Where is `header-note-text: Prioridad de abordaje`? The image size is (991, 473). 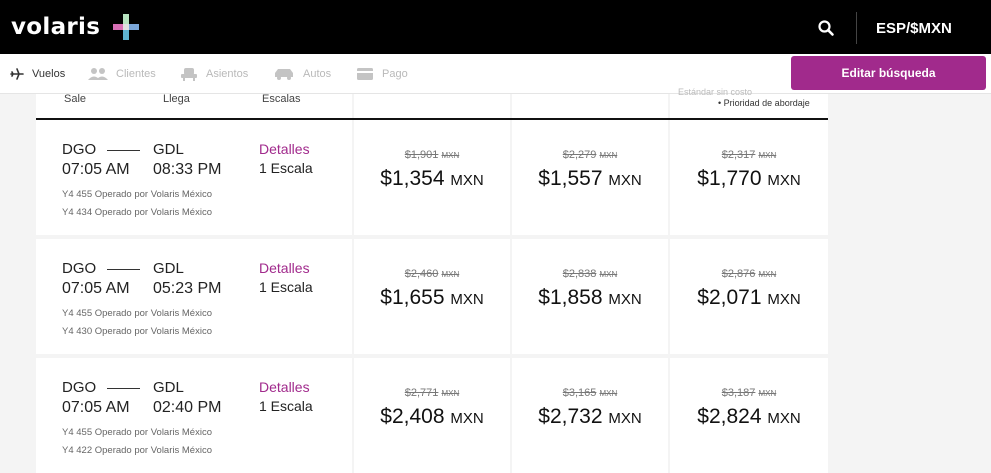
header-note-text: Prioridad de abordaje is located at coordinates (766, 103).